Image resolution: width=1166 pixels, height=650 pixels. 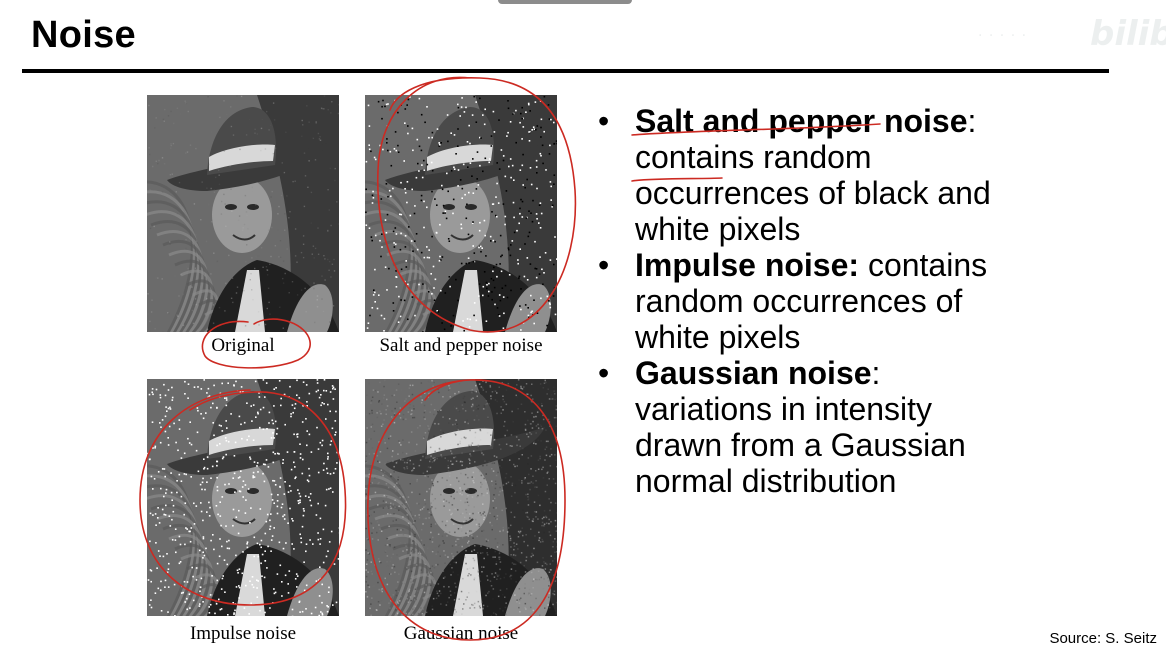 I want to click on window-top-tab, so click(x=565, y=2).